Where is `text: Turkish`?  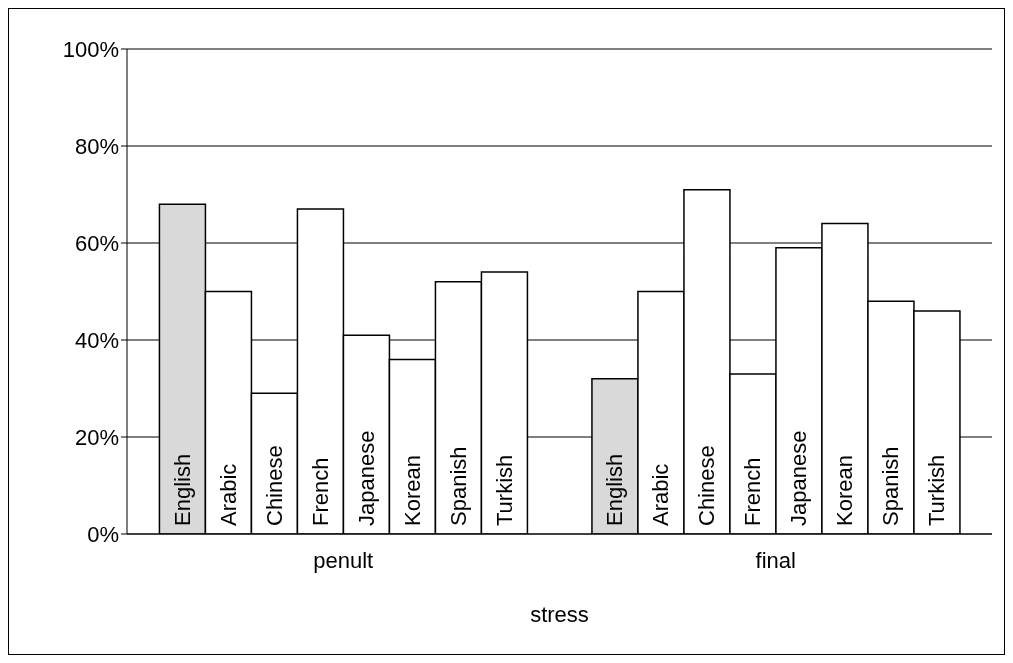
text: Turkish is located at coordinates (937, 490).